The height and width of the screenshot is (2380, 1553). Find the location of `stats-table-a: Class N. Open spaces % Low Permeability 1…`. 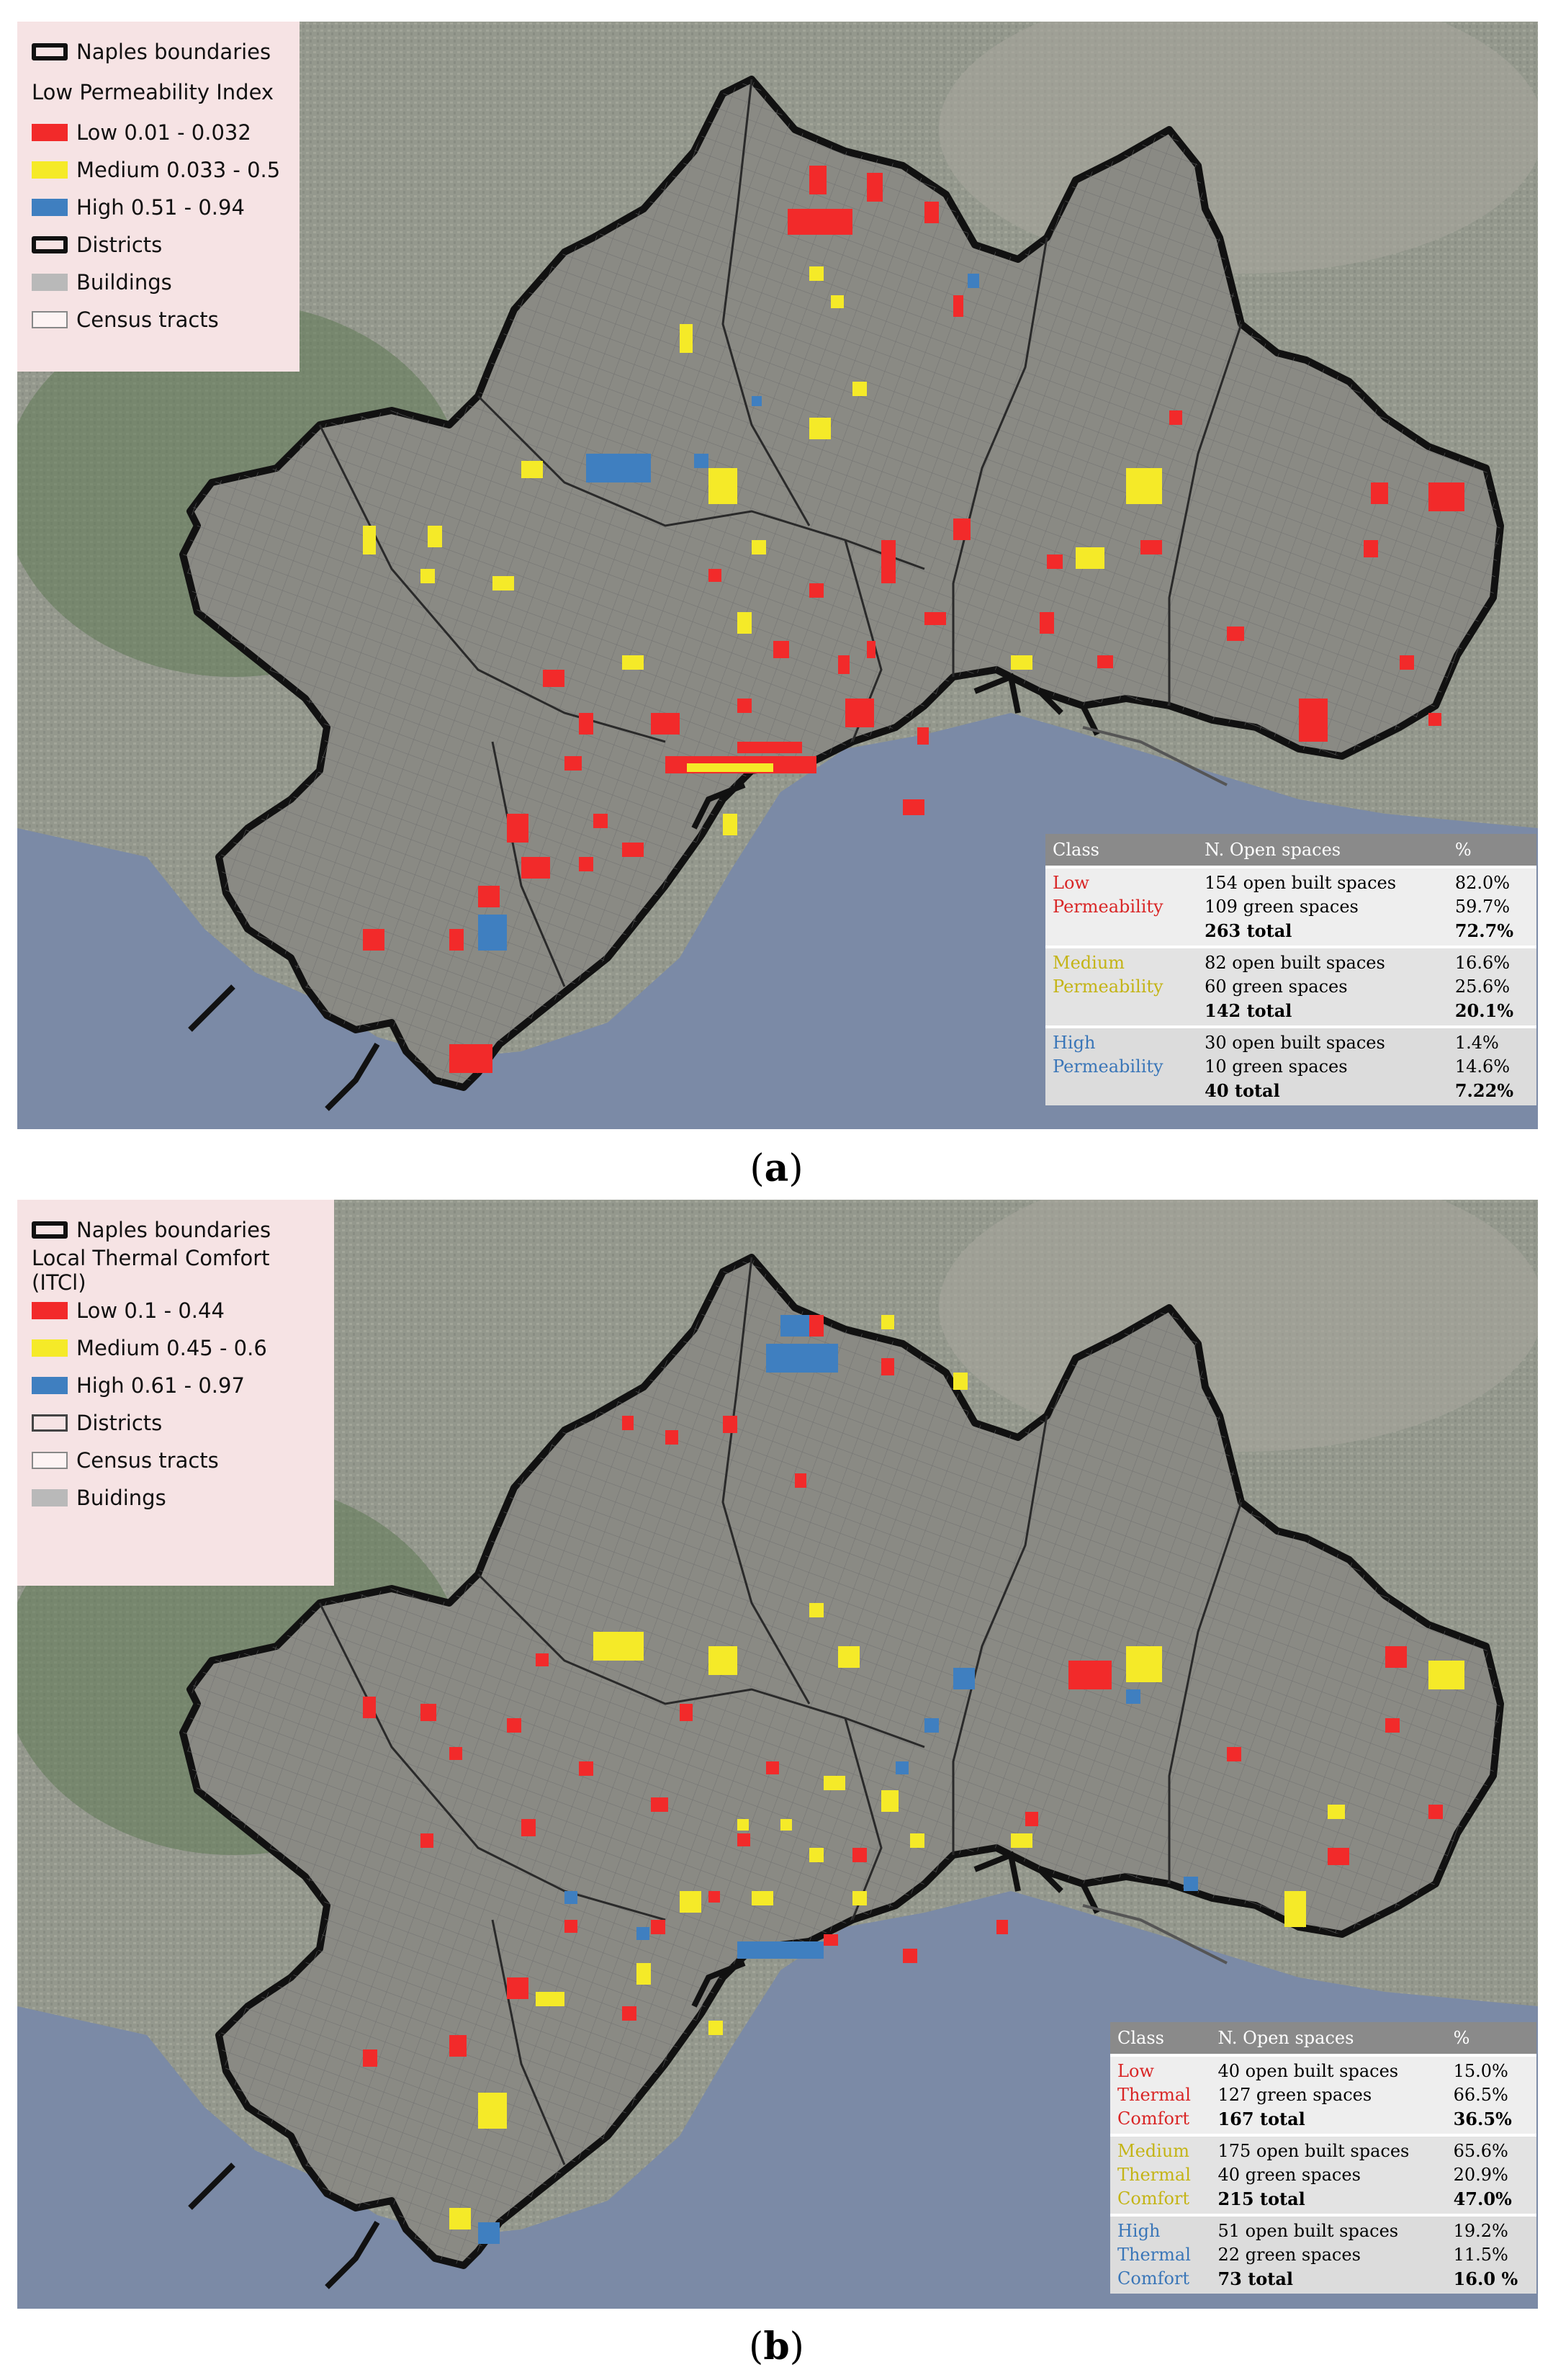

stats-table-a: Class N. Open spaces % Low Permeability 1… is located at coordinates (1290, 969).